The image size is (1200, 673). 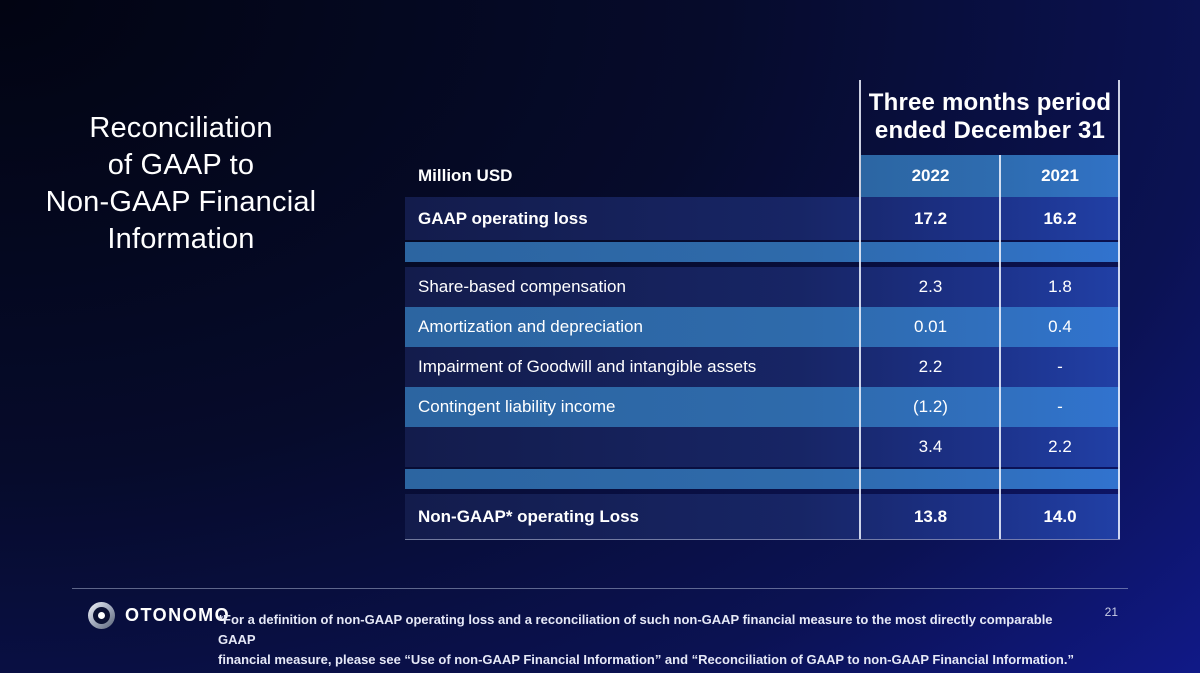 I want to click on row-value-2021: 2.2, so click(x=1060, y=446).